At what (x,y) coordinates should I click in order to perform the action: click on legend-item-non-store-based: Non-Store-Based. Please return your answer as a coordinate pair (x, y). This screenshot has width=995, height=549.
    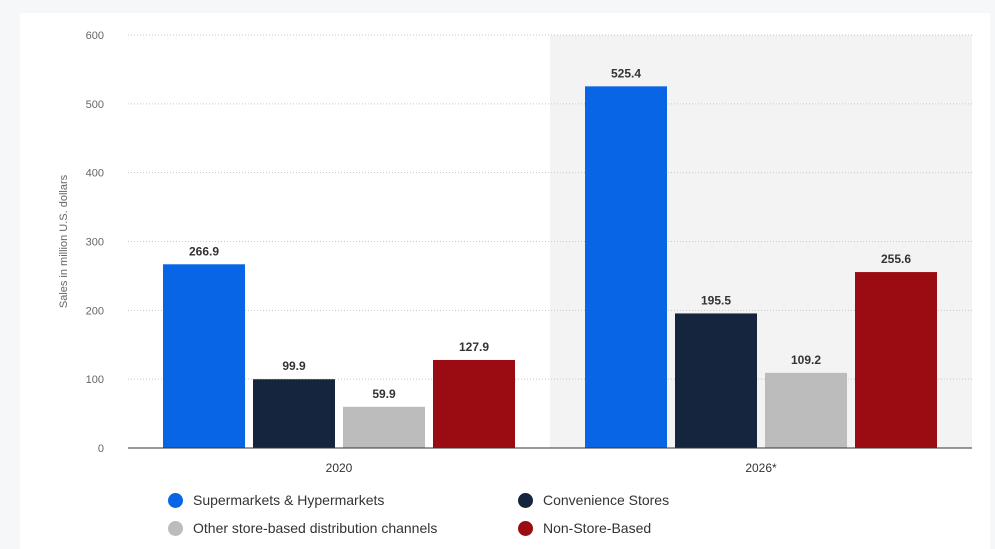
    Looking at the image, I should click on (623, 528).